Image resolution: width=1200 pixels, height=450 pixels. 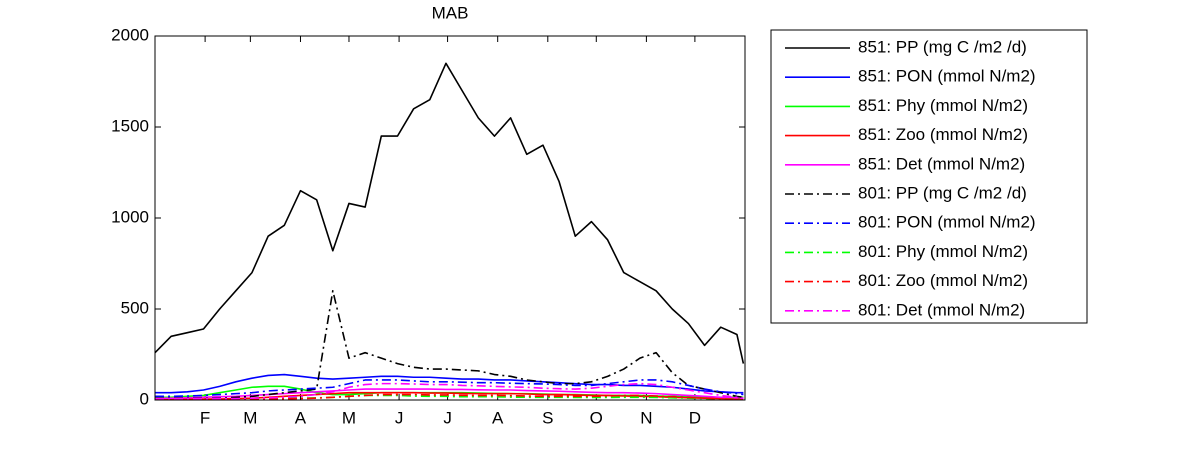 What do you see at coordinates (943, 280) in the screenshot?
I see `legend-label: 801: Zoo (mmol N/m2)` at bounding box center [943, 280].